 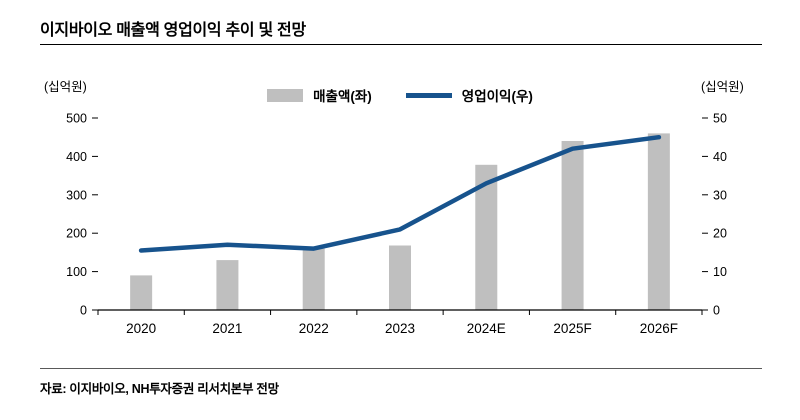 I want to click on x-axis-category-label: 2024E, so click(x=486, y=328).